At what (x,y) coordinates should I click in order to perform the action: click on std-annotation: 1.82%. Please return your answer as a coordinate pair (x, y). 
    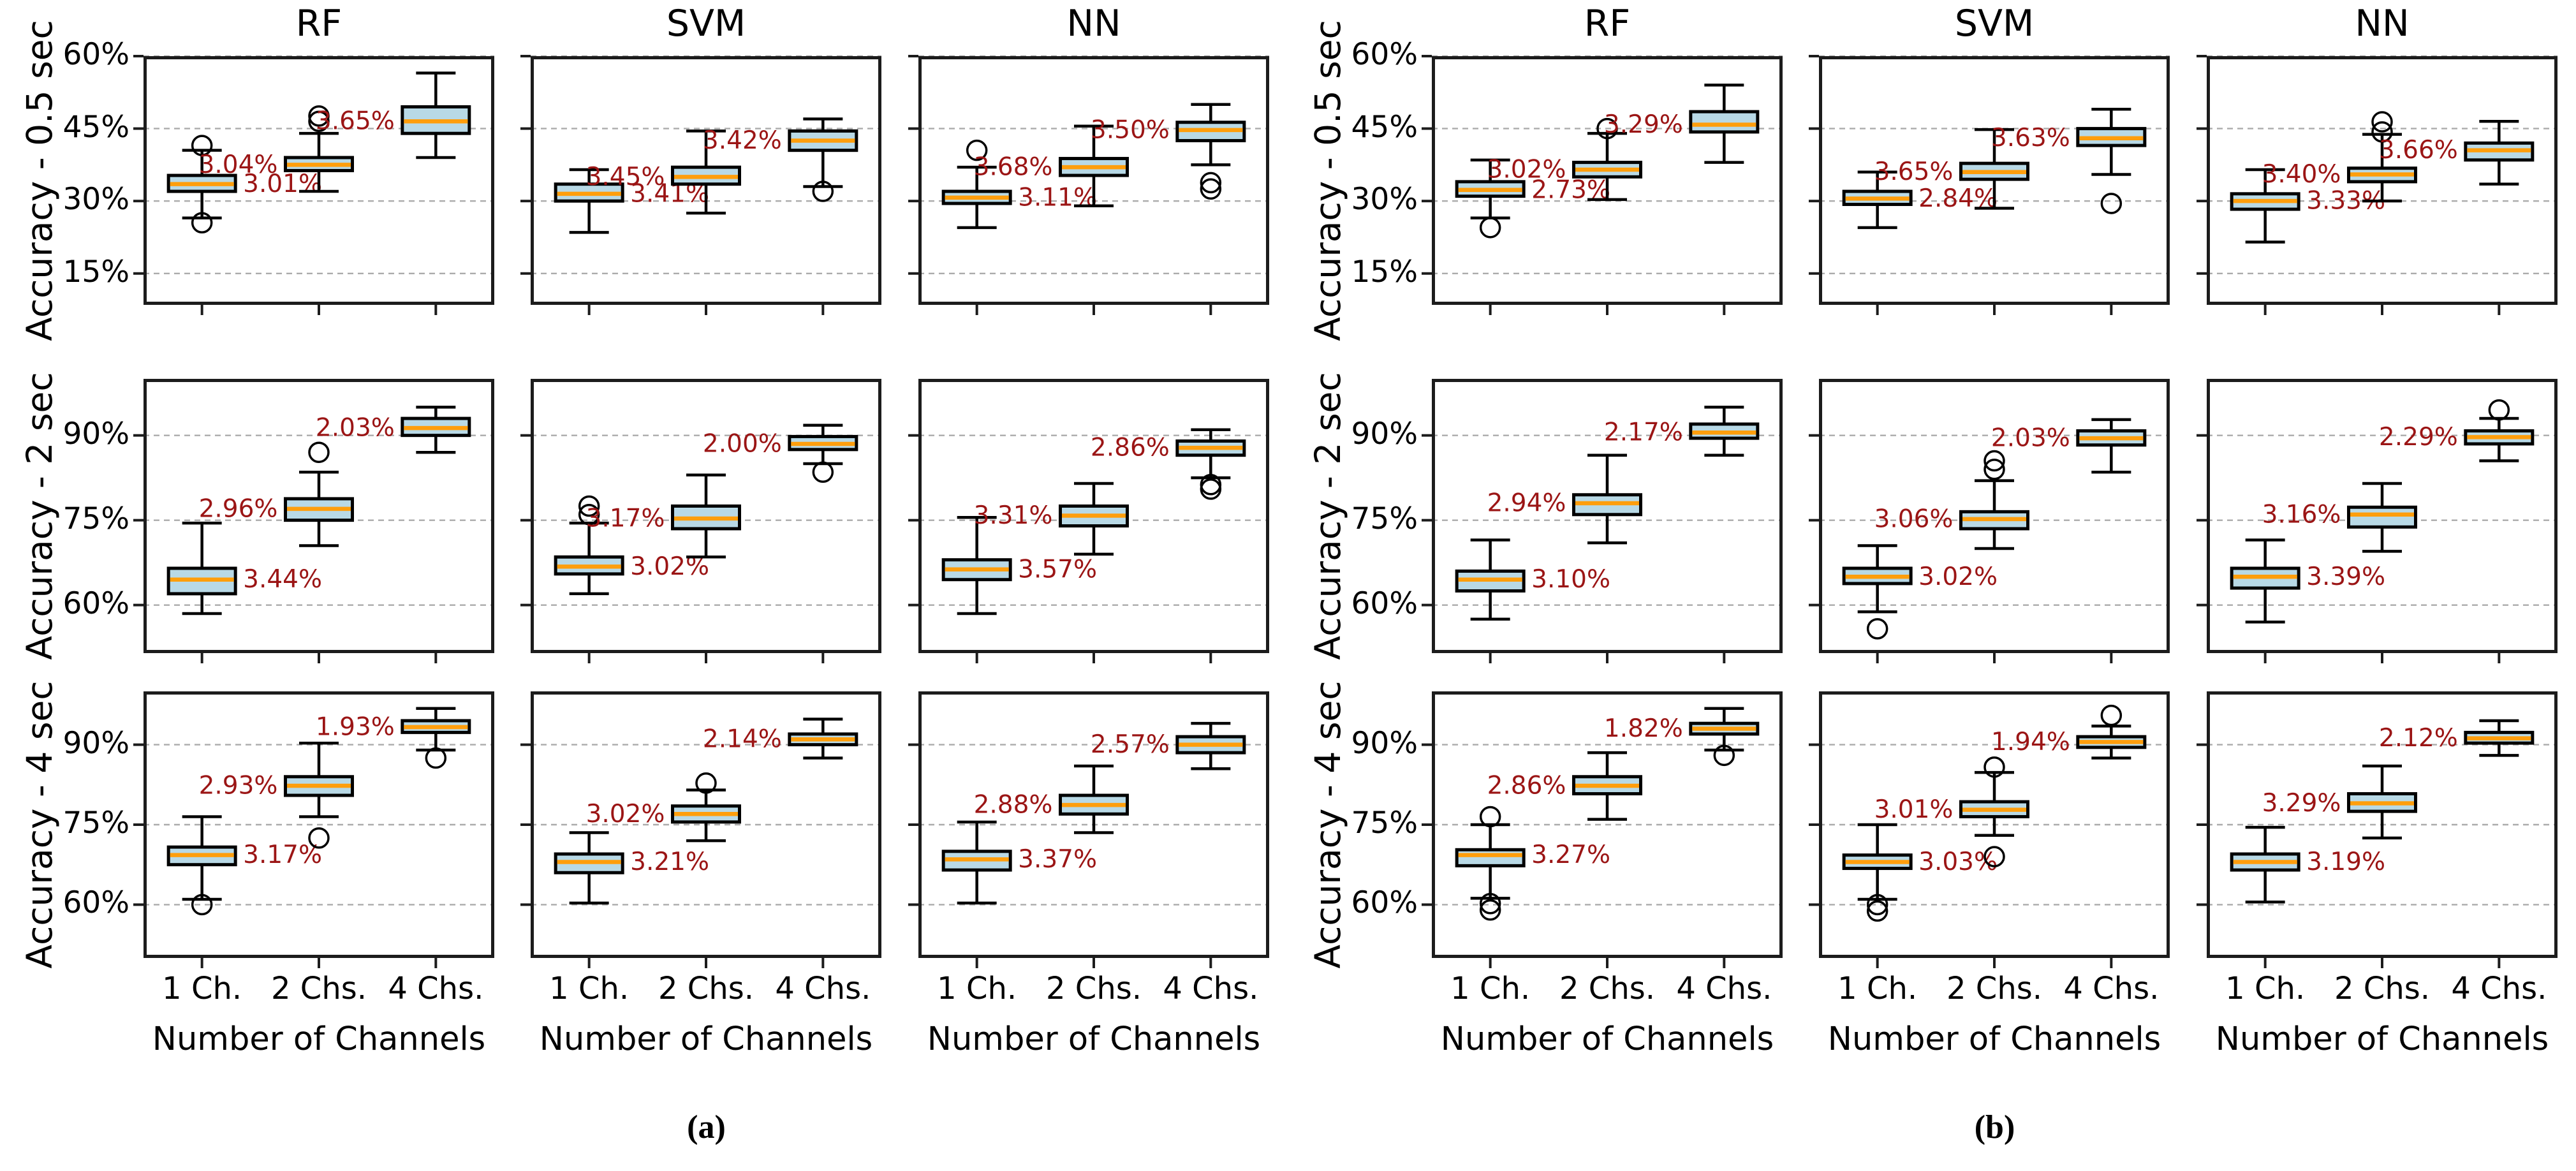
    Looking at the image, I should click on (1643, 728).